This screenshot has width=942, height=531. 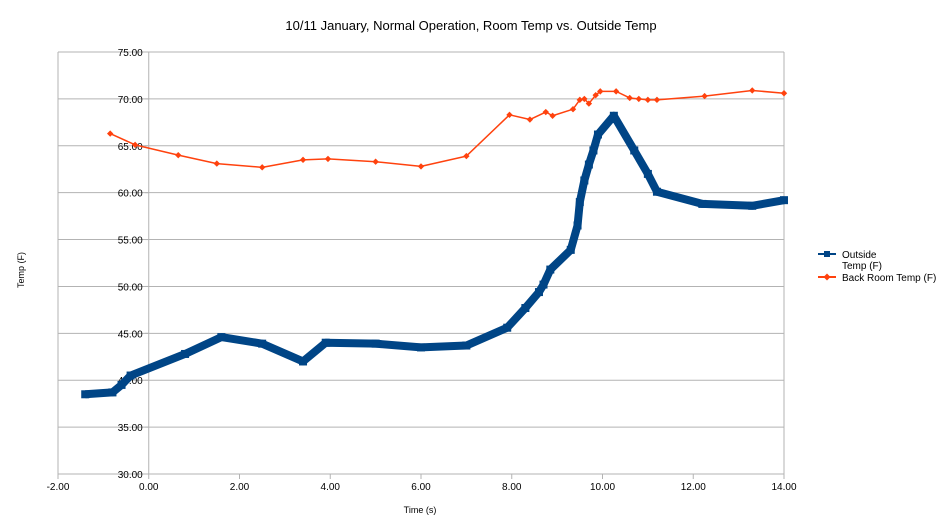 What do you see at coordinates (130, 53) in the screenshot?
I see `y-tick-label: 75.00` at bounding box center [130, 53].